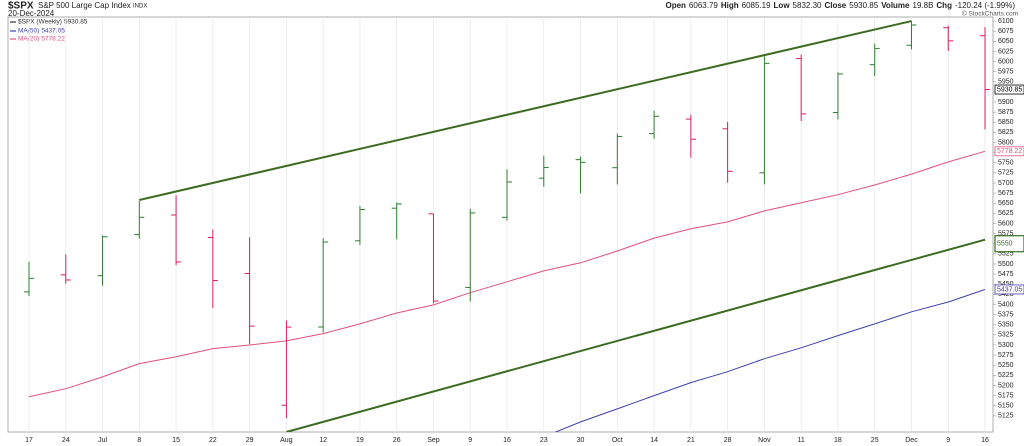 The height and width of the screenshot is (446, 1024). What do you see at coordinates (770, 360) in the screenshot?
I see `moving-average-line` at bounding box center [770, 360].